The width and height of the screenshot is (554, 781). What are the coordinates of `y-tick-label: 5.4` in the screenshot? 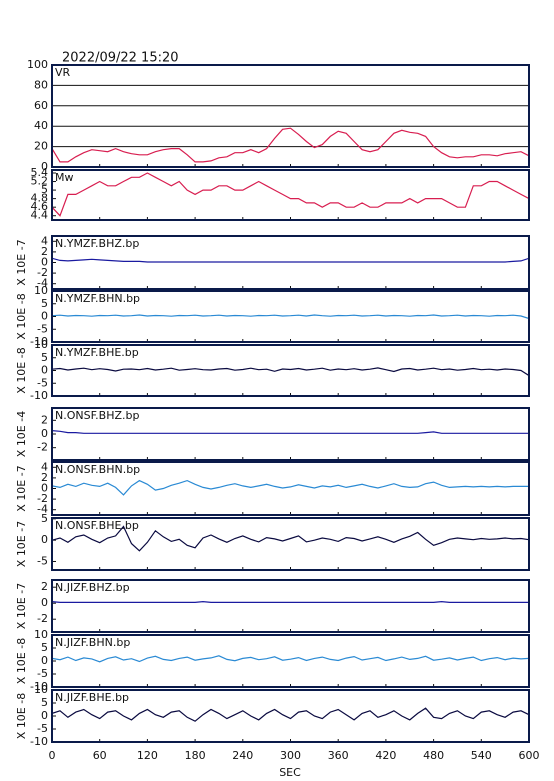 It's located at (40, 172).